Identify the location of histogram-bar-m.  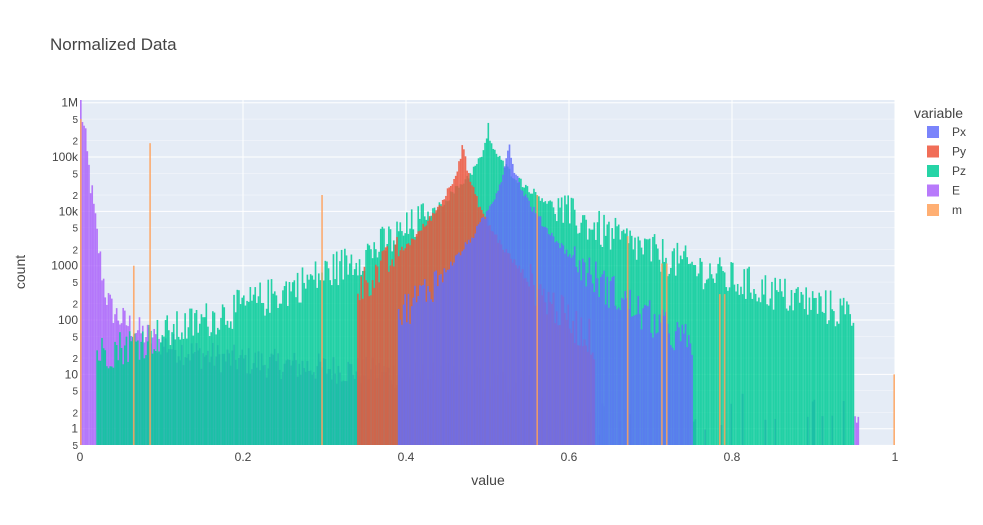
(133, 355).